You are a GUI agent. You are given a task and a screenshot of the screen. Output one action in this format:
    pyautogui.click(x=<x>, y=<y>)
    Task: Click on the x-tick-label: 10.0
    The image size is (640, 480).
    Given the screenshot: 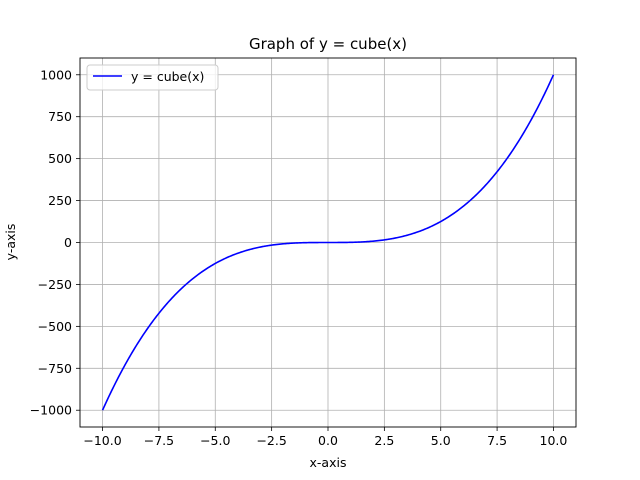 What is the action you would take?
    pyautogui.click(x=554, y=440)
    